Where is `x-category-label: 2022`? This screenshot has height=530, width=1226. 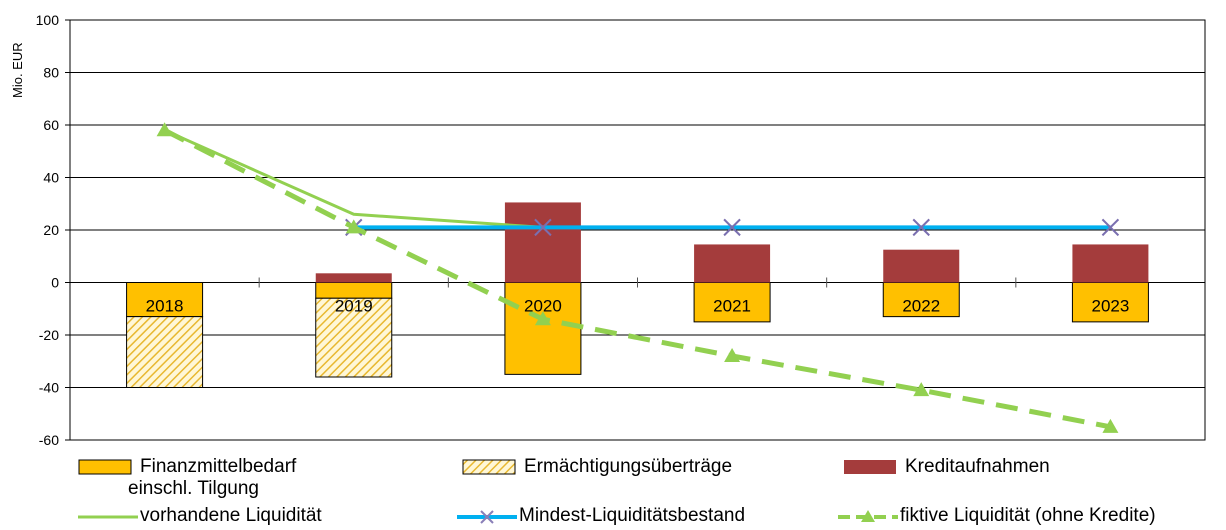 x-category-label: 2022 is located at coordinates (921, 306).